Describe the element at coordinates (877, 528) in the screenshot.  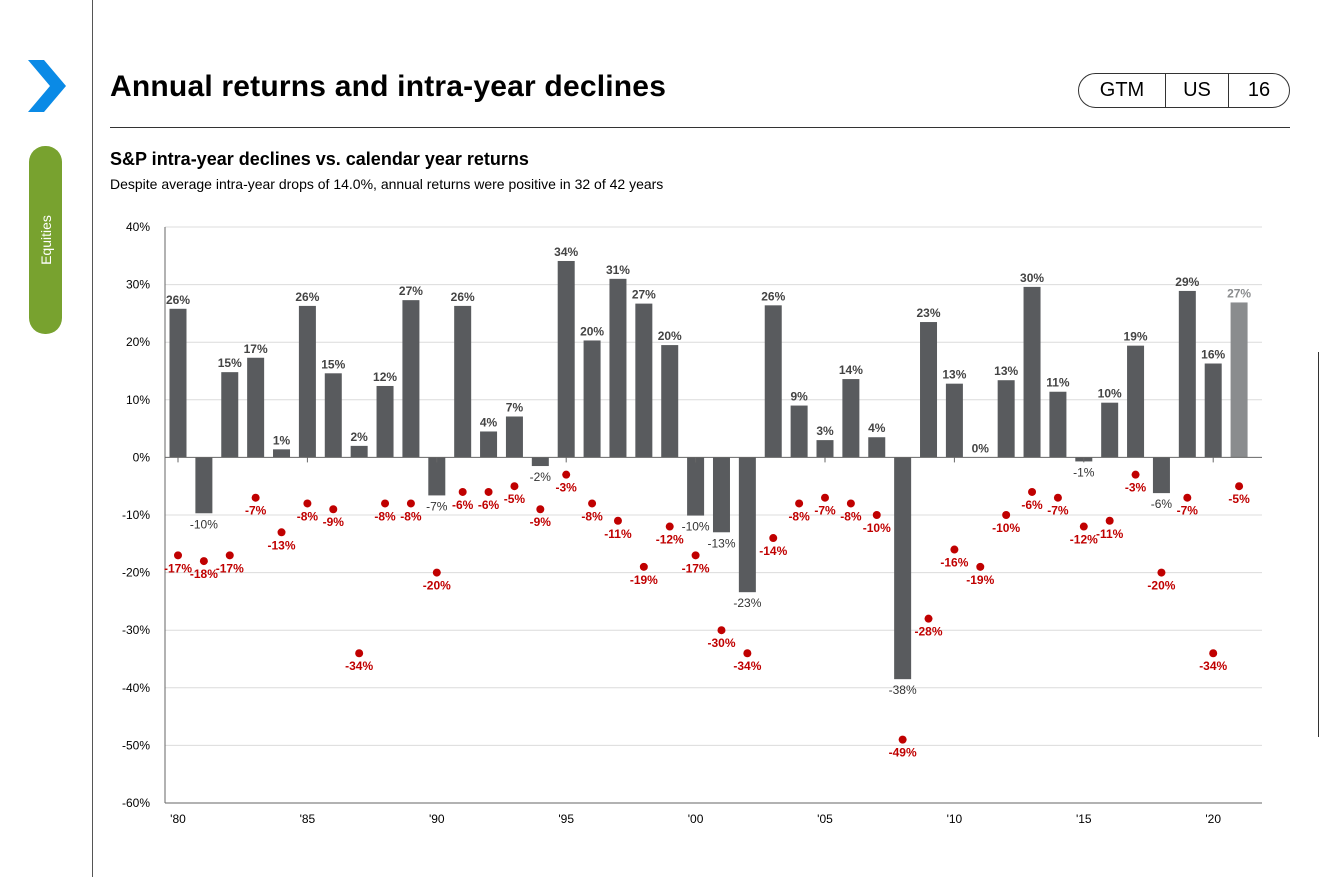
I see `decline-label: -10%` at that location.